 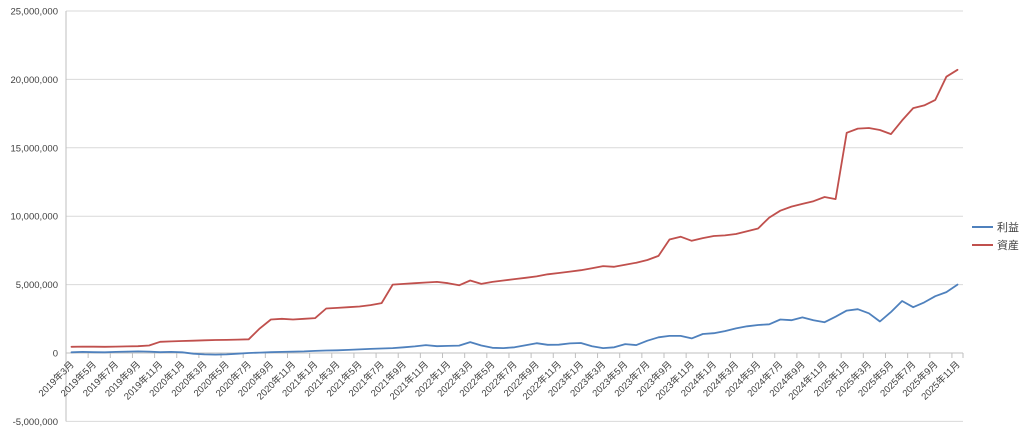 I want to click on y-tick-label: 15,000,000, so click(x=34, y=148).